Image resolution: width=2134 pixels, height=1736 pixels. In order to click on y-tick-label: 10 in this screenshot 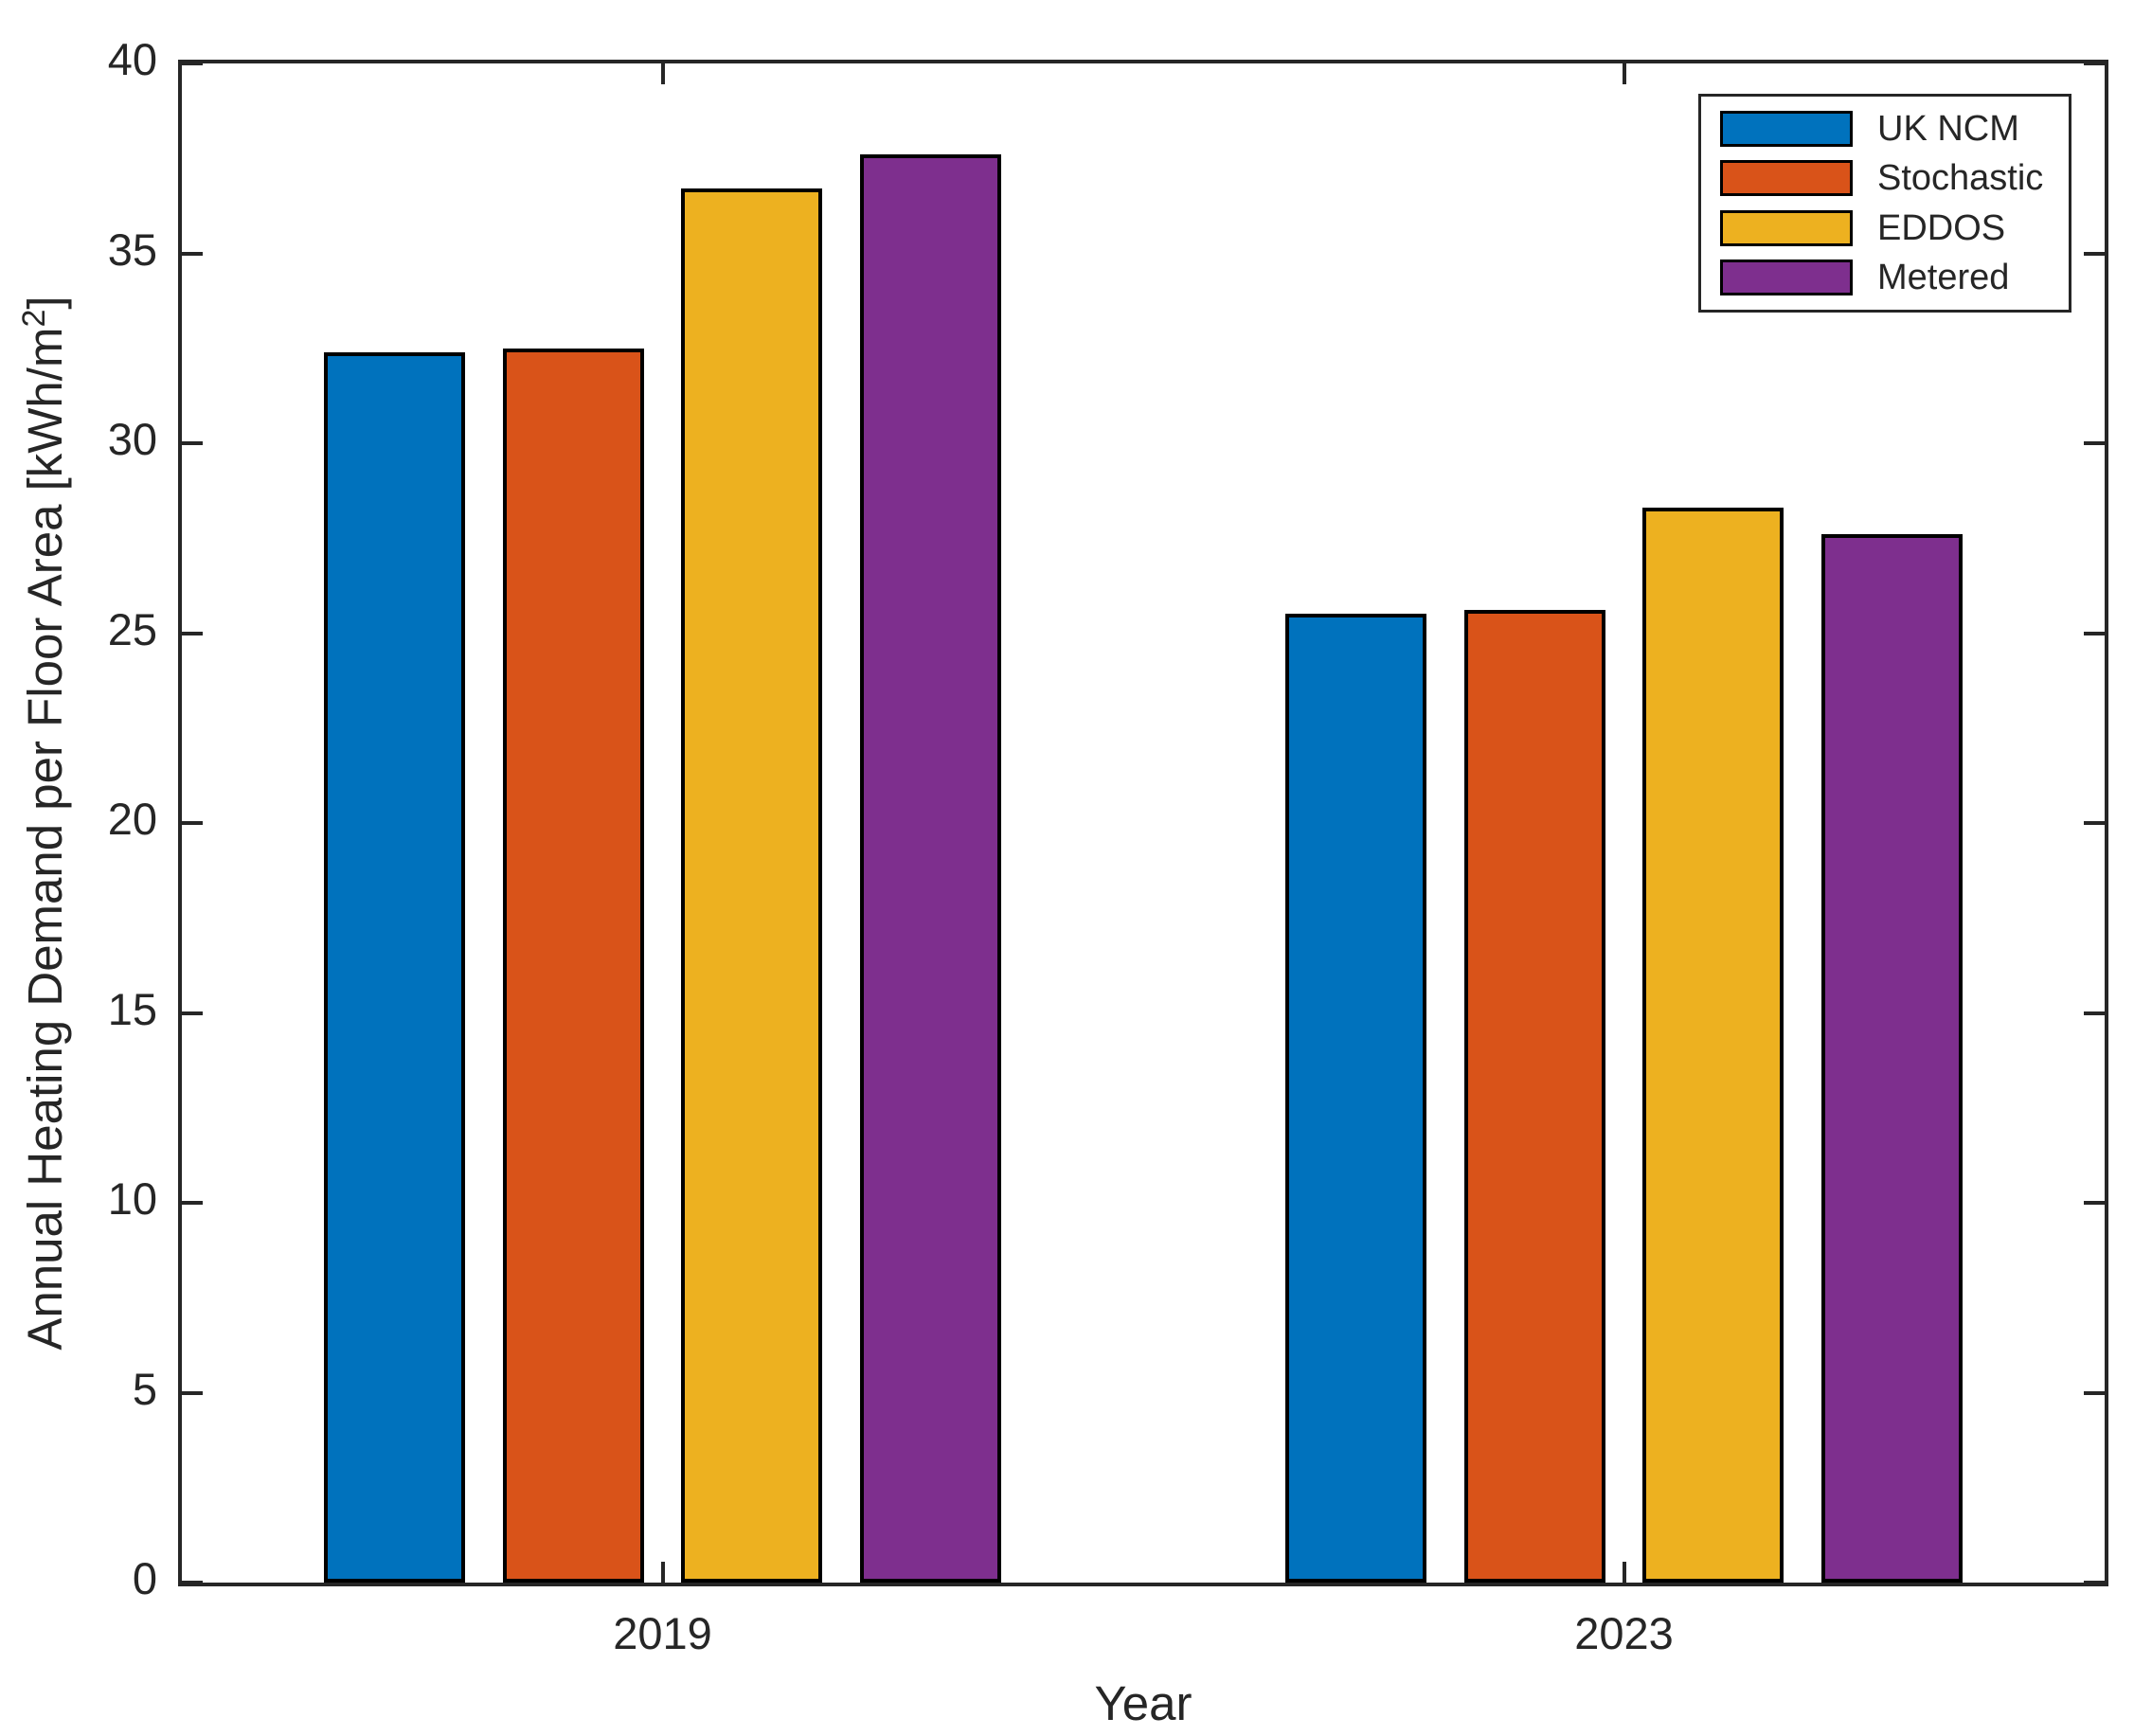, I will do `click(132, 1198)`.